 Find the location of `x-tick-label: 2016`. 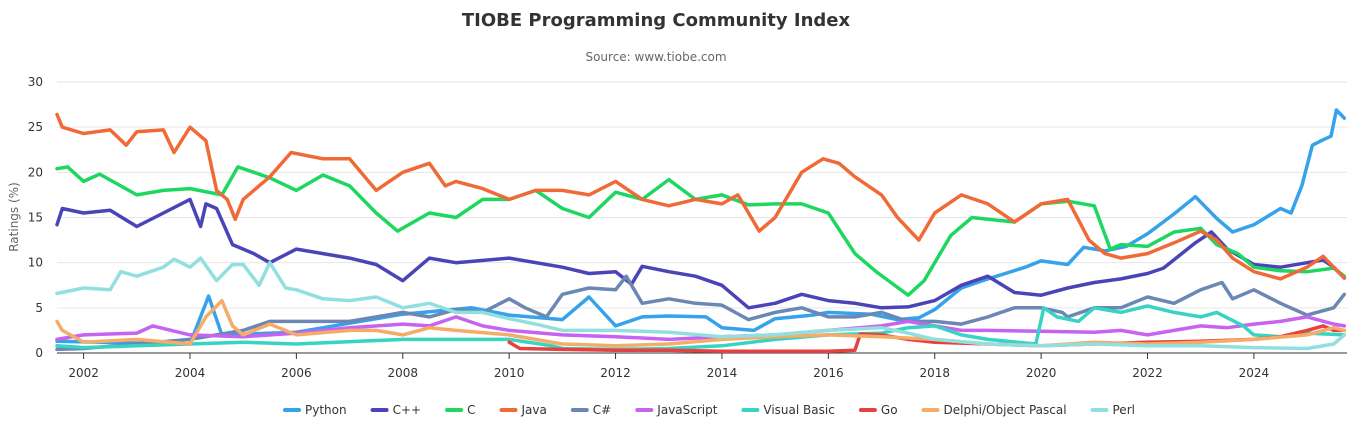

x-tick-label: 2016 is located at coordinates (828, 373).